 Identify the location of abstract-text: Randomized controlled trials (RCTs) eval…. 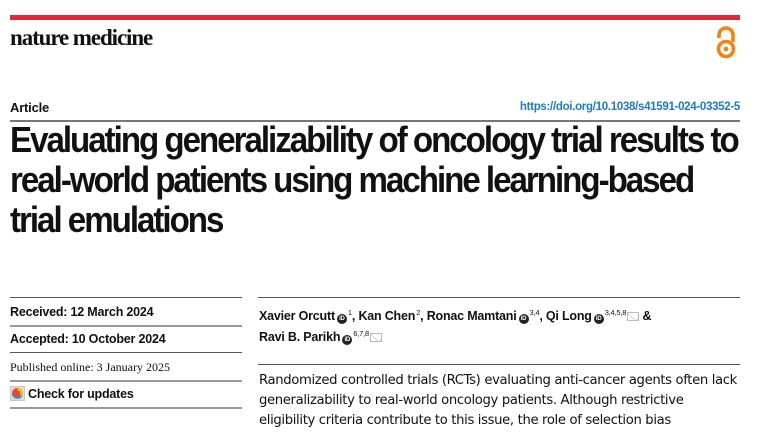
(498, 400).